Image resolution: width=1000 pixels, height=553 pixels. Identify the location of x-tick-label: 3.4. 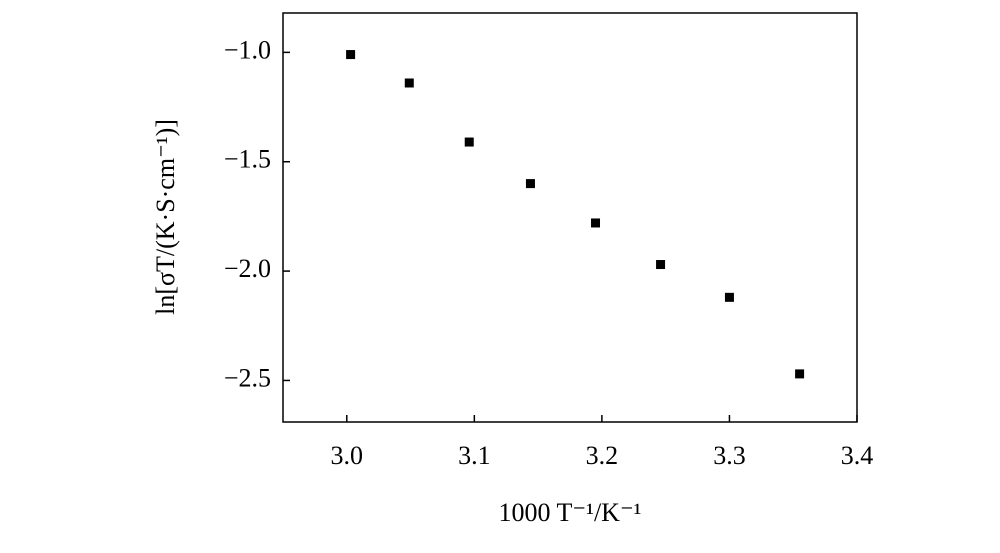
(857, 455).